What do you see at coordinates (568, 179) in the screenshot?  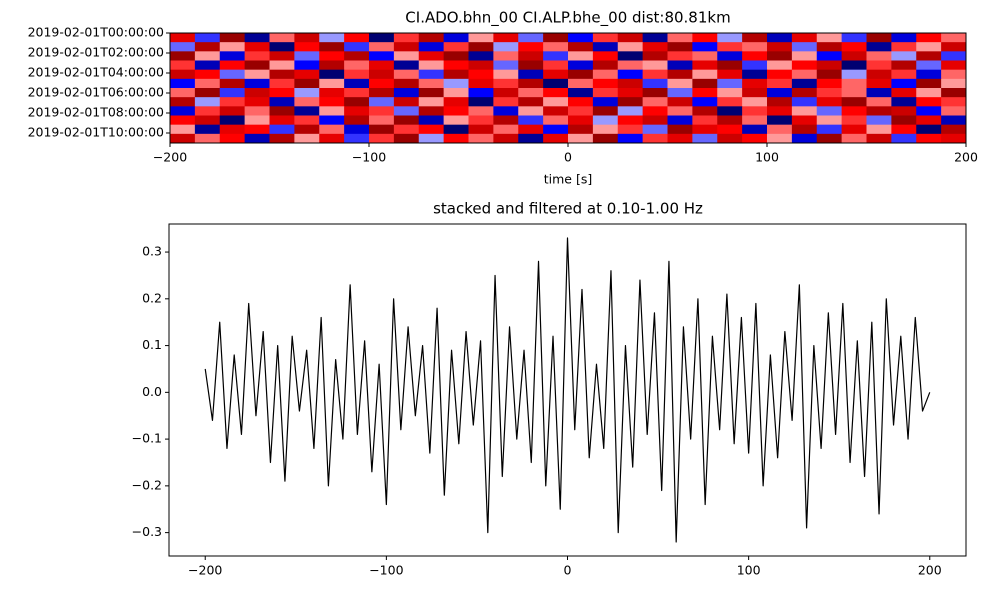 I see `x-axis-label: time [s]` at bounding box center [568, 179].